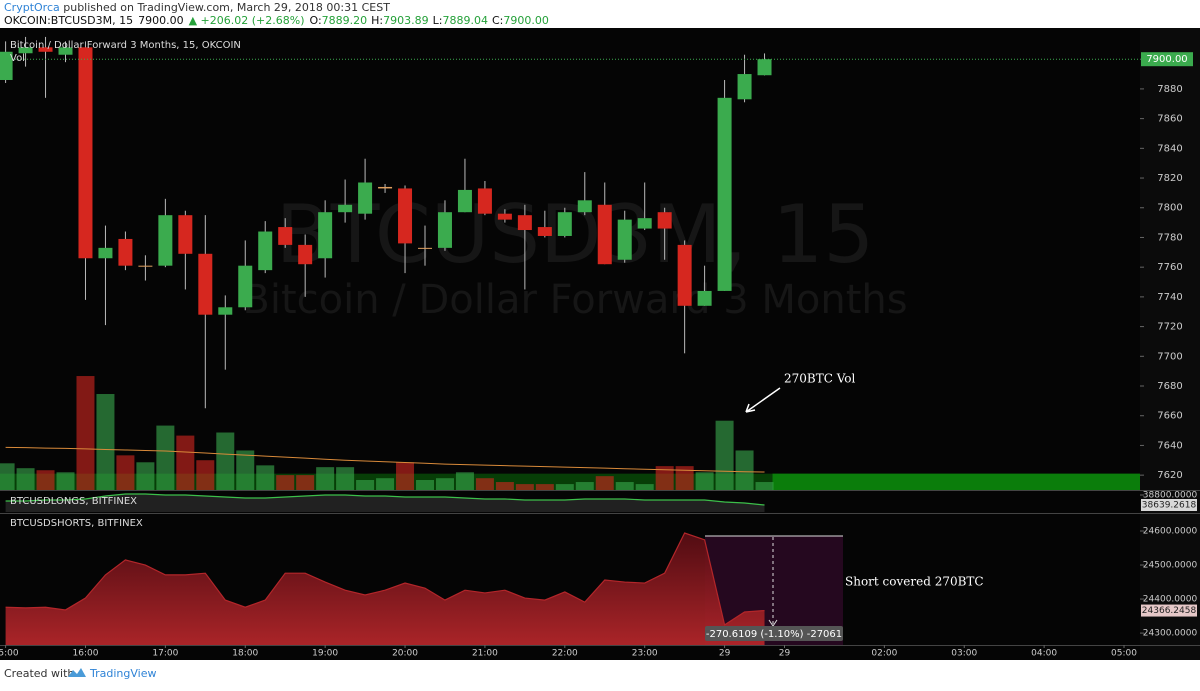 The height and width of the screenshot is (691, 1200). What do you see at coordinates (32, 7) in the screenshot?
I see `author: CryptOrca` at bounding box center [32, 7].